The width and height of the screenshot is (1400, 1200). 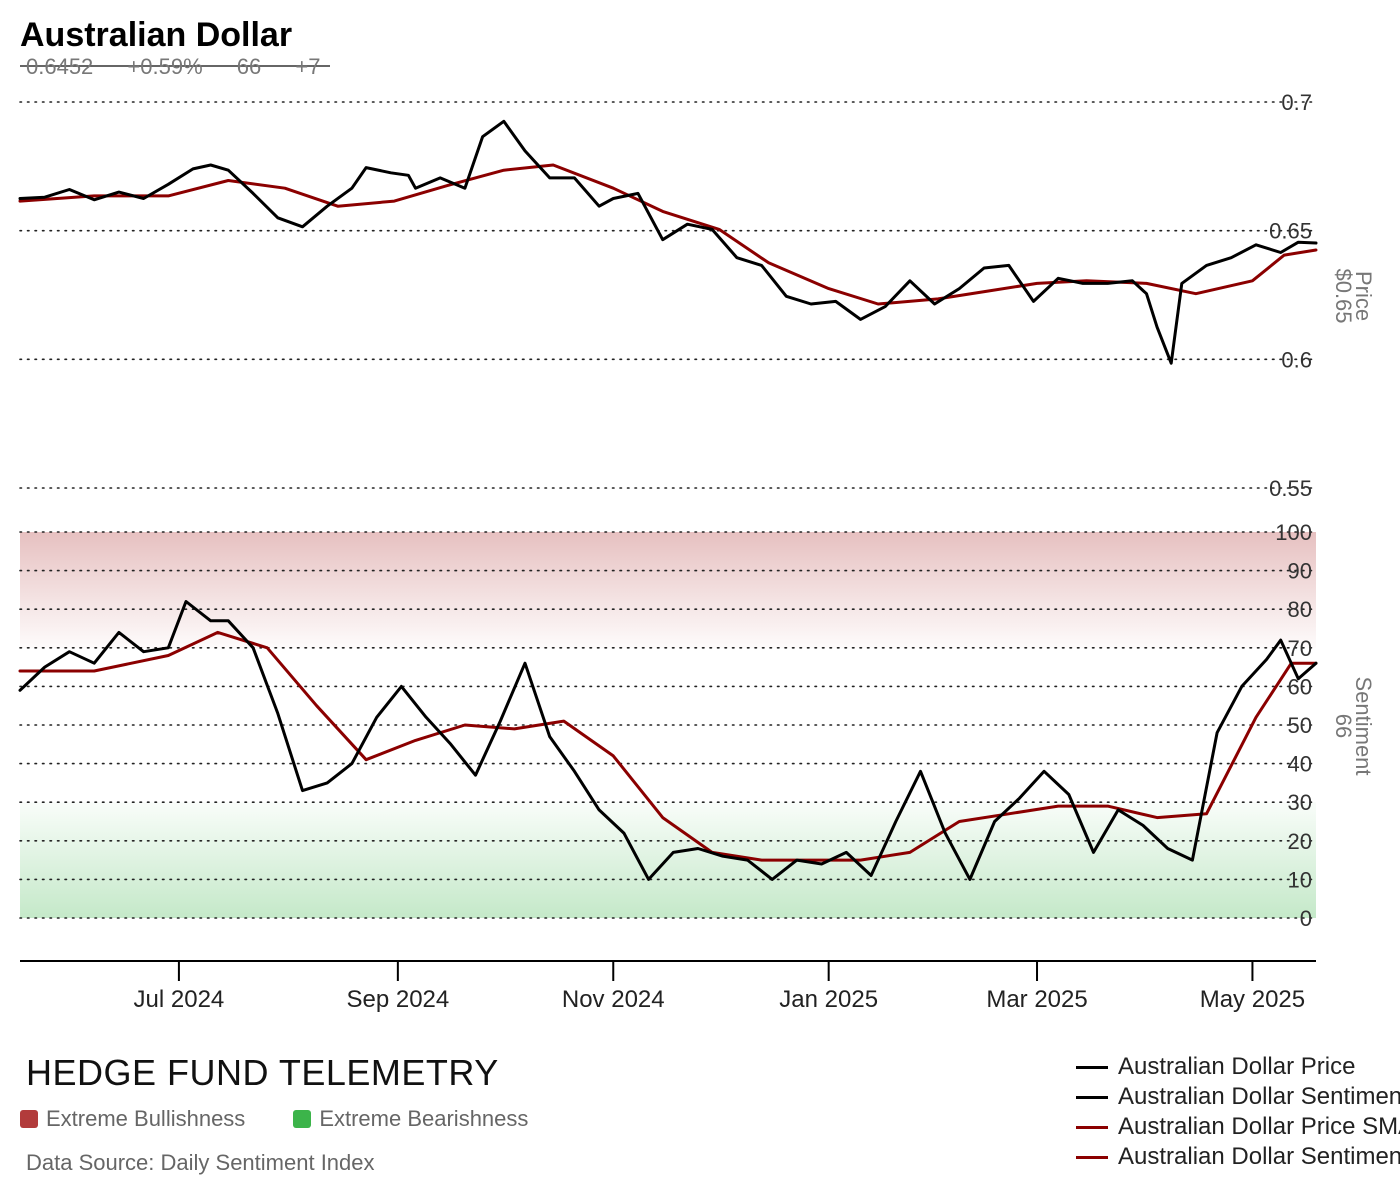 What do you see at coordinates (1363, 725) in the screenshot?
I see `sentiment-axis-title: Sentiment` at bounding box center [1363, 725].